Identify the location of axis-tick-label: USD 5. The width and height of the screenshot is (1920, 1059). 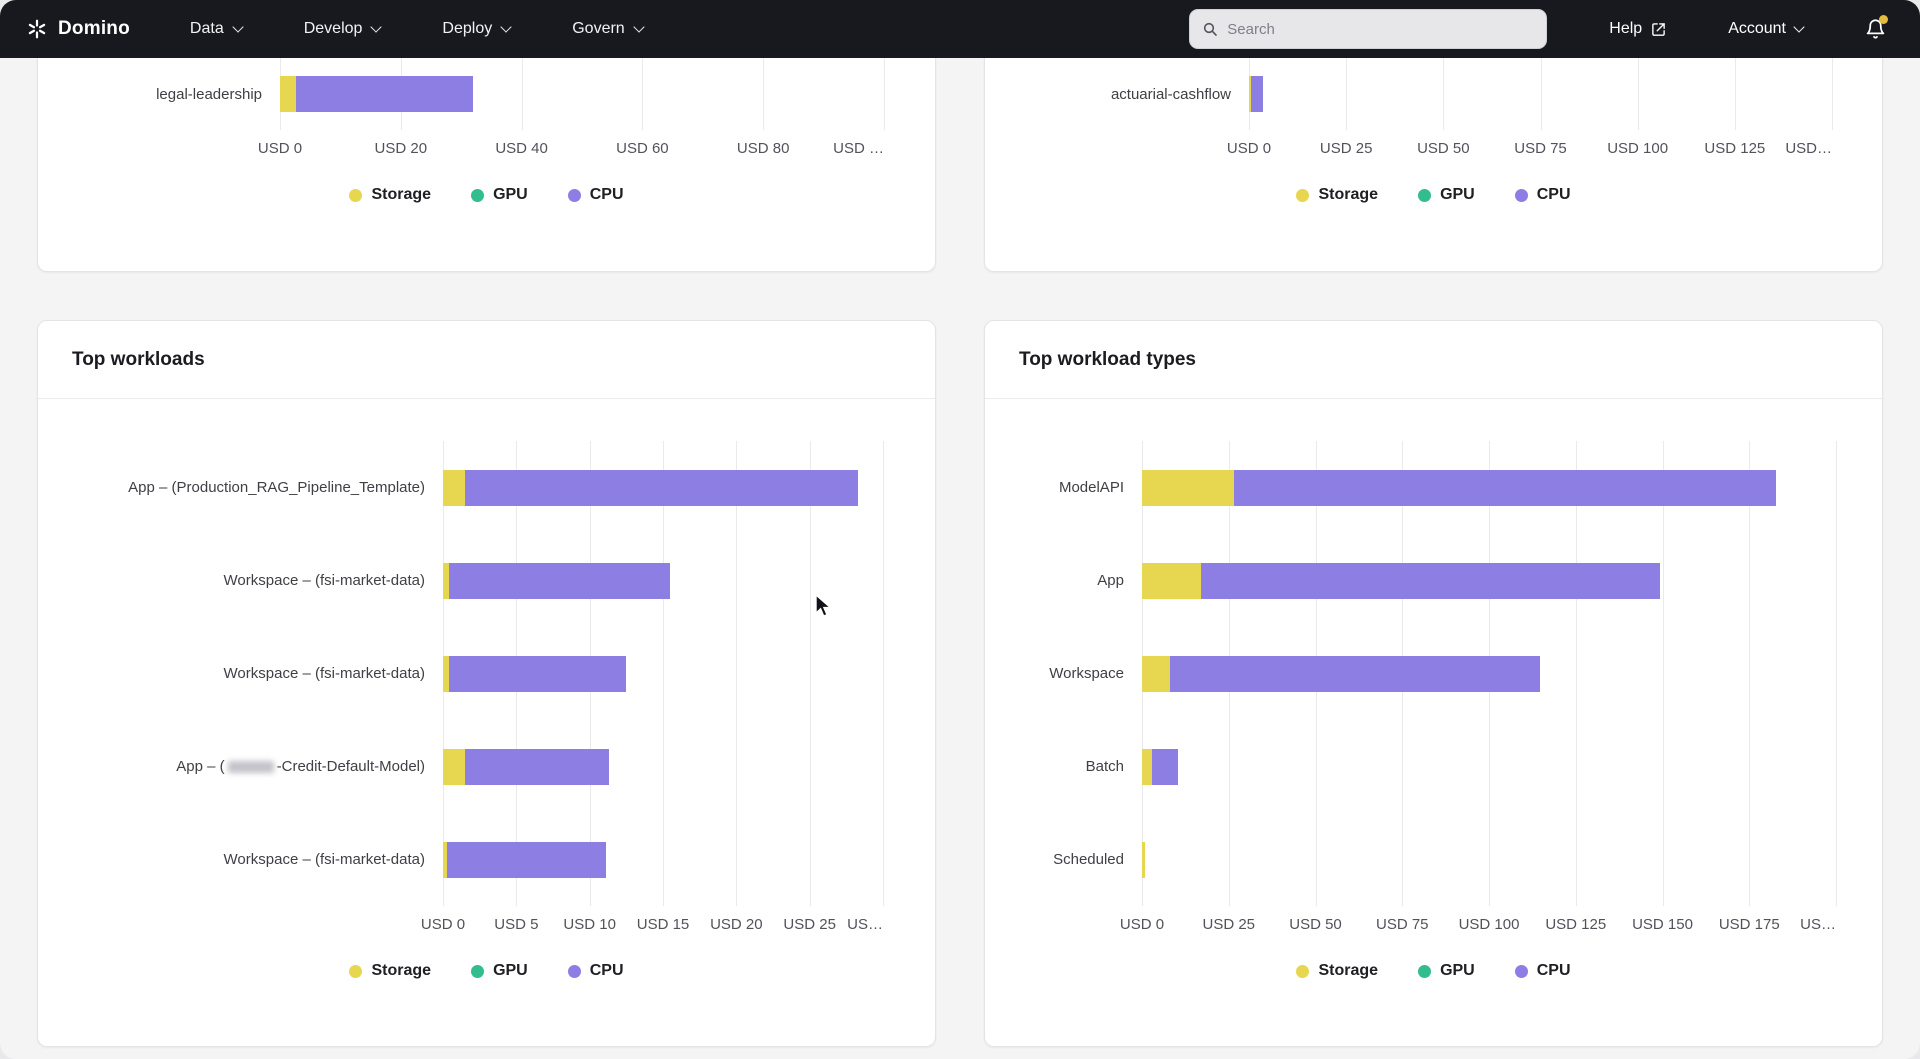
(516, 924).